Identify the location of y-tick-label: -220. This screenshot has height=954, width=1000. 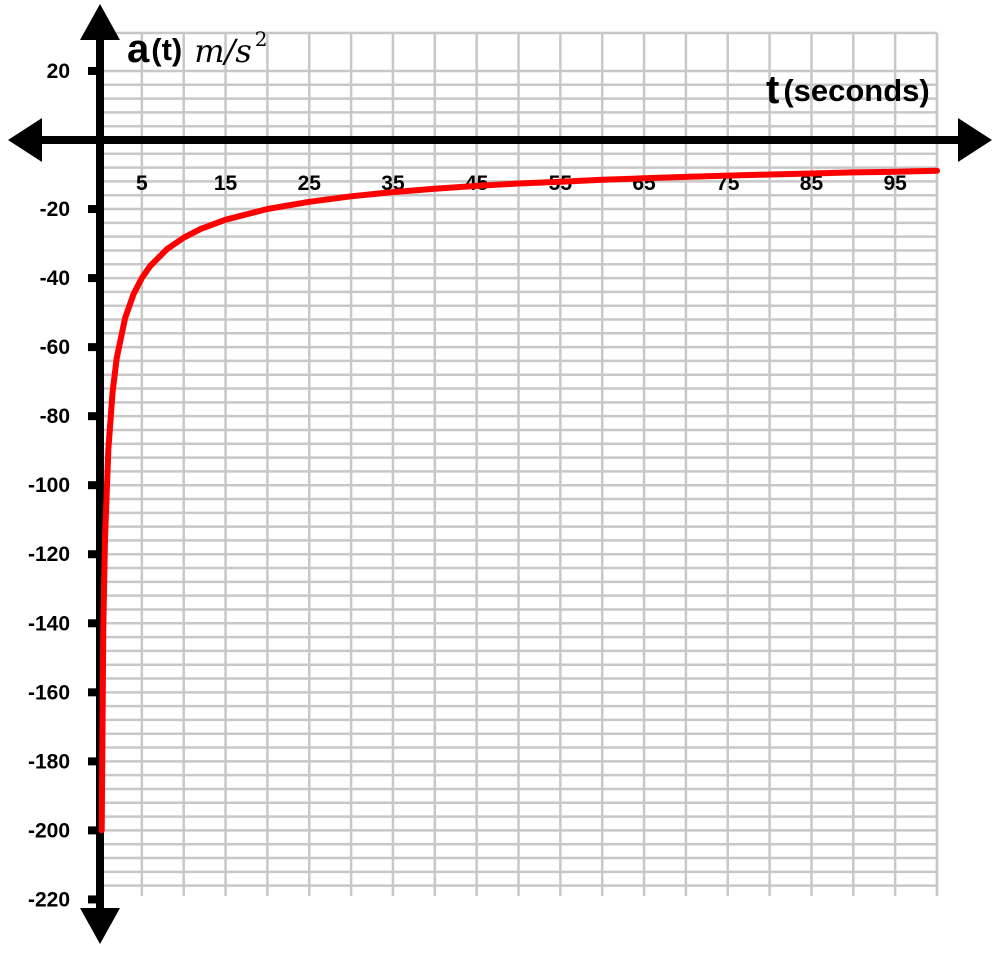
(49, 899).